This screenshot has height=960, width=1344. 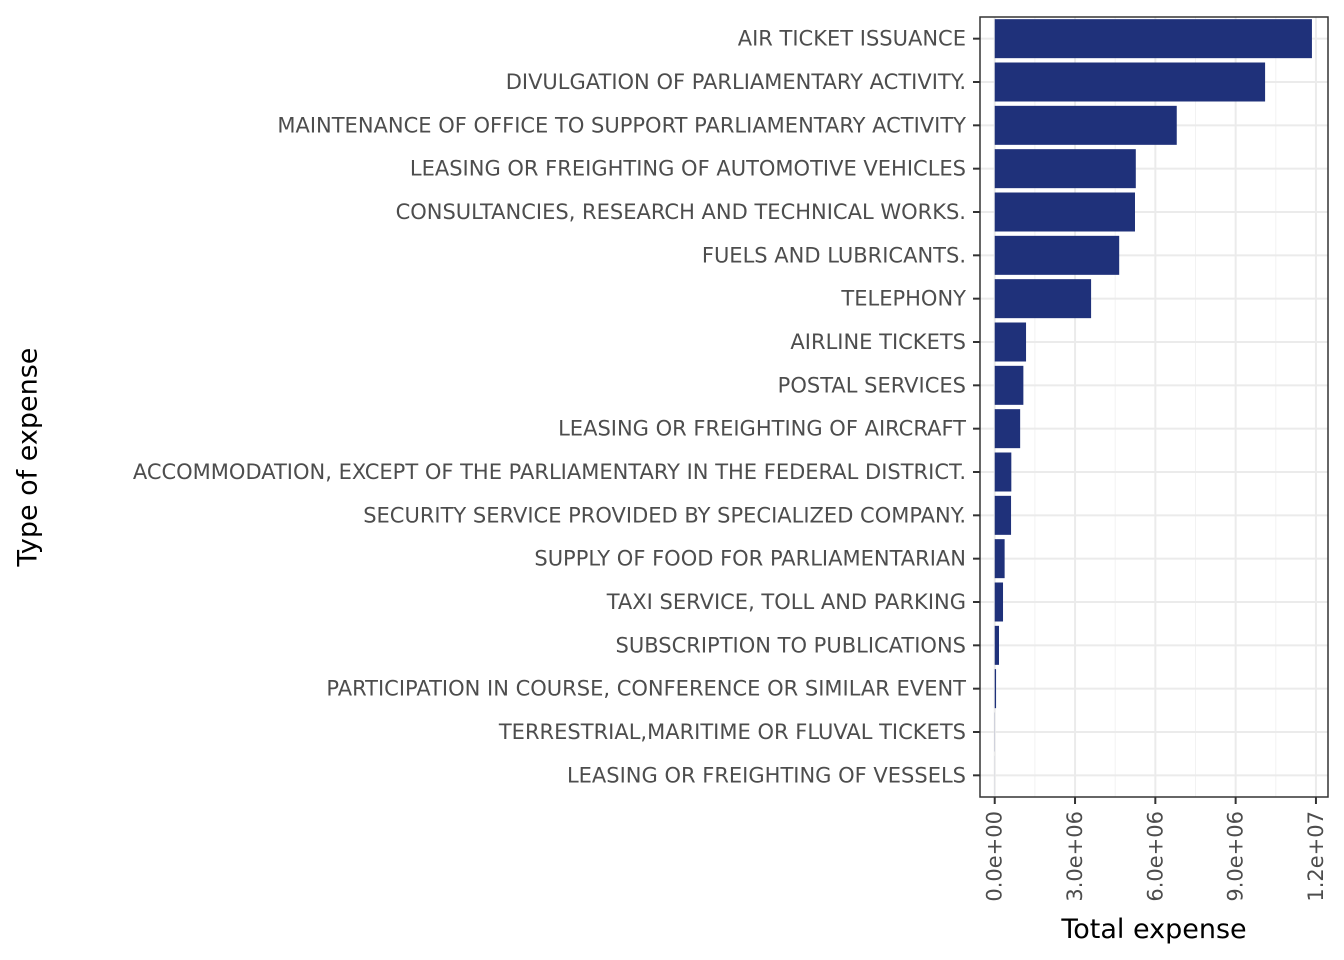 I want to click on y-tick-label: SUPPLY OF FOOD FOR PARLIAMENTARIAN, so click(x=750, y=559).